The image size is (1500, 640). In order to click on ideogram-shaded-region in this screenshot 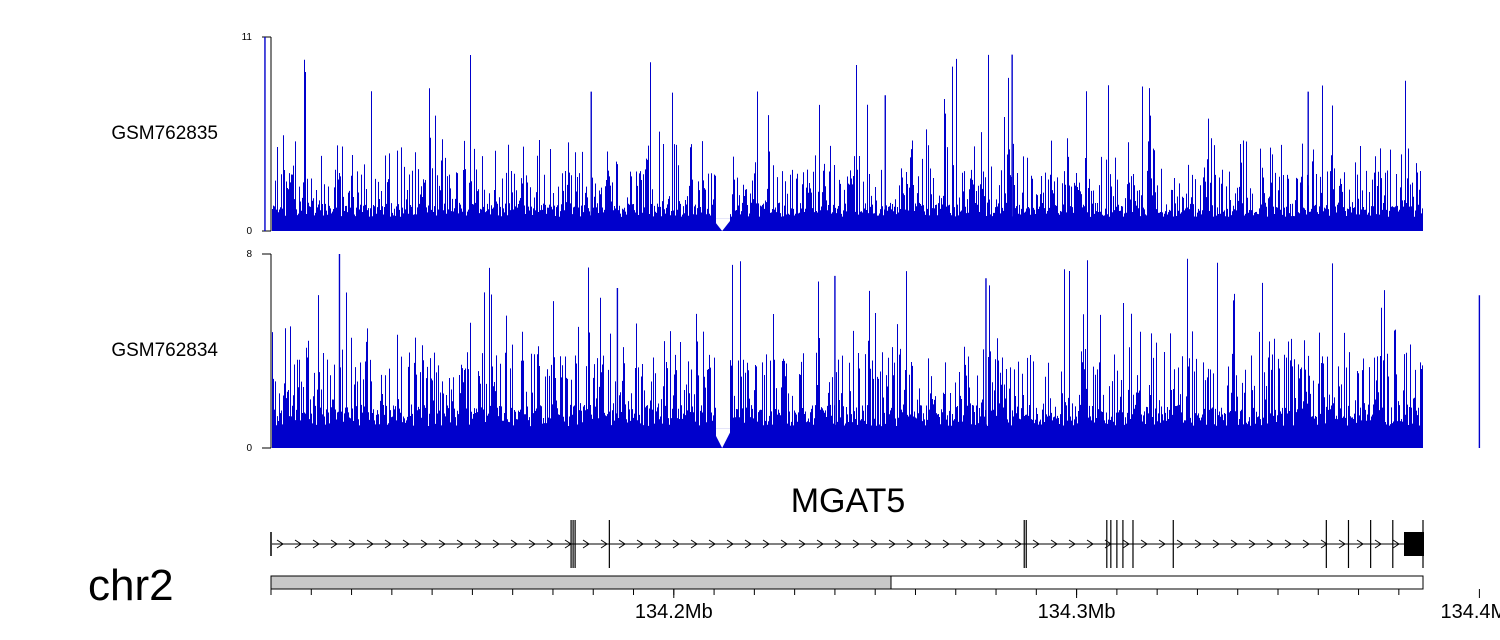, I will do `click(581, 582)`.